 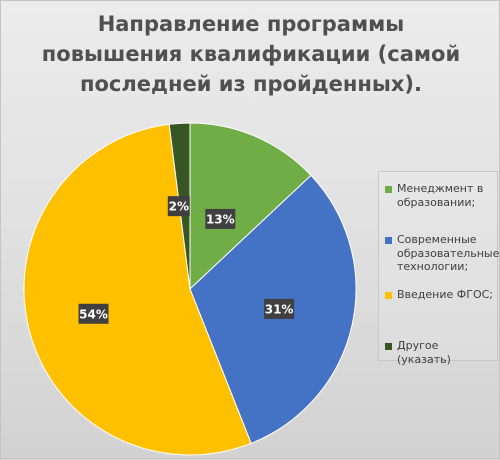 I want to click on data-label-text-technologies: 31%, so click(x=279, y=309).